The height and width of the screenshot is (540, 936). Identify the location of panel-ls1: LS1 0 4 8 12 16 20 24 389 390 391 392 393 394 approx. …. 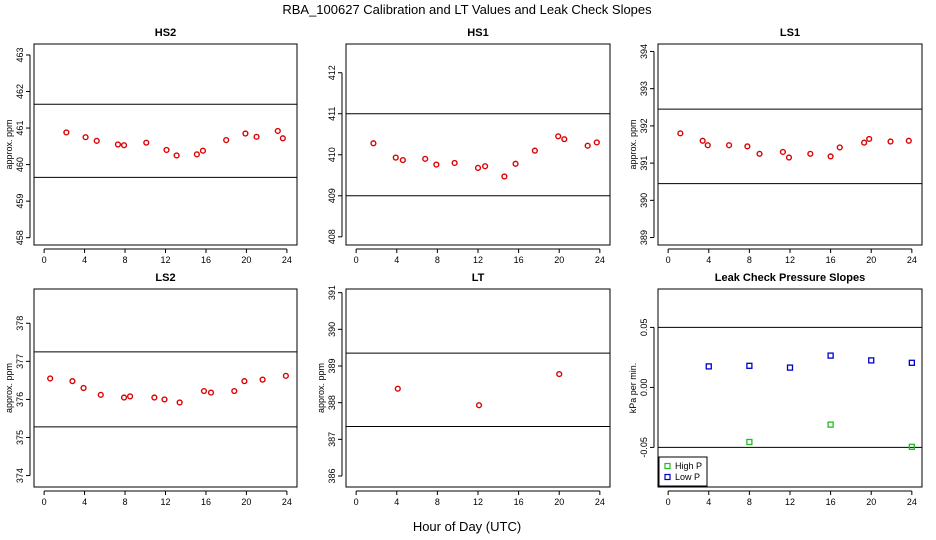
(775, 146).